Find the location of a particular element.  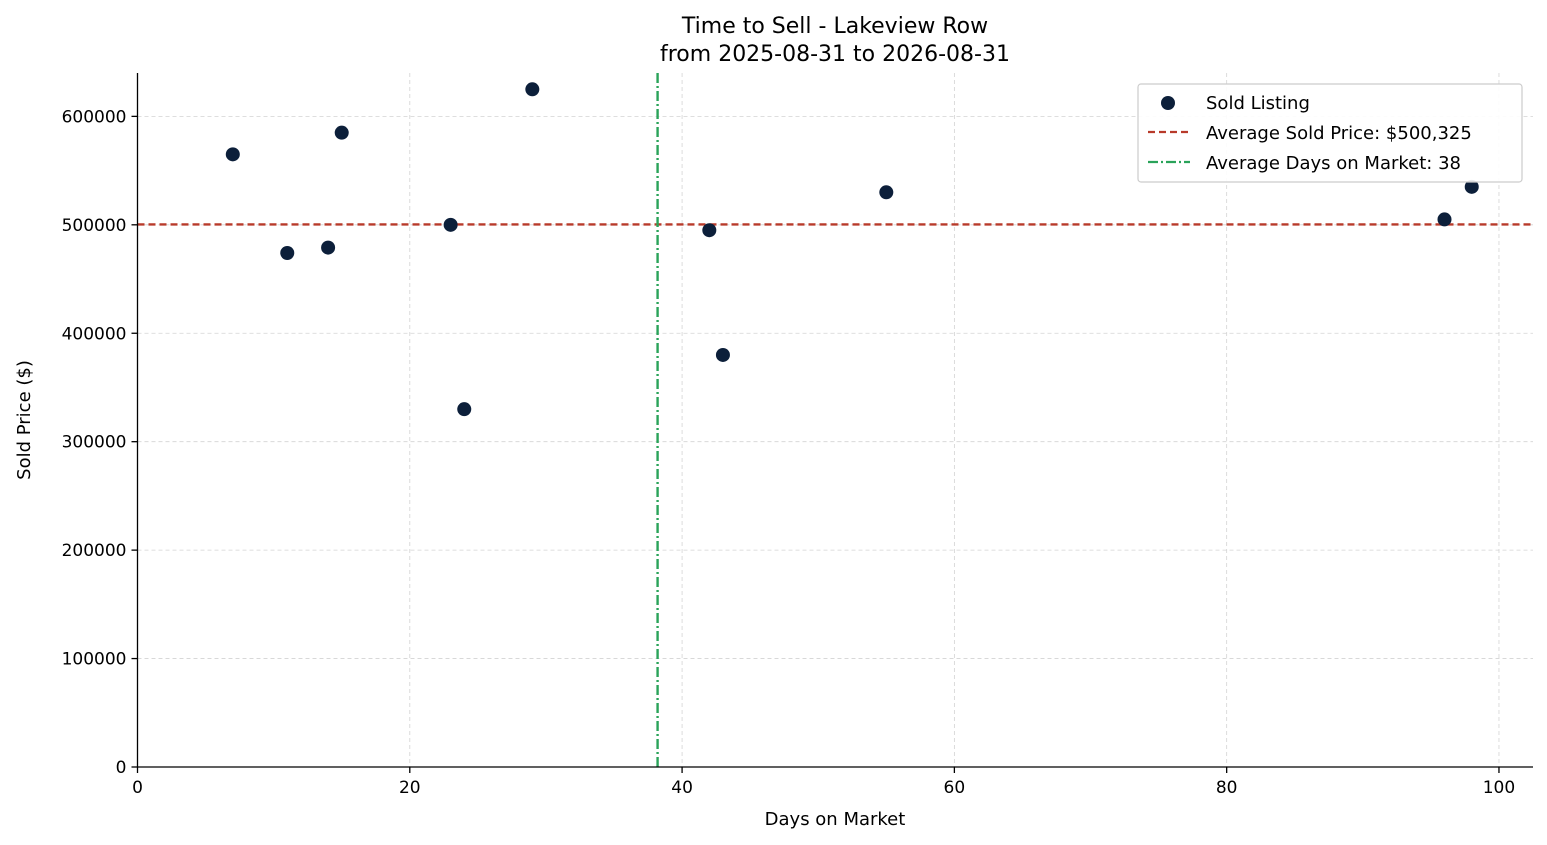

x-tick-label: 60 is located at coordinates (955, 788).